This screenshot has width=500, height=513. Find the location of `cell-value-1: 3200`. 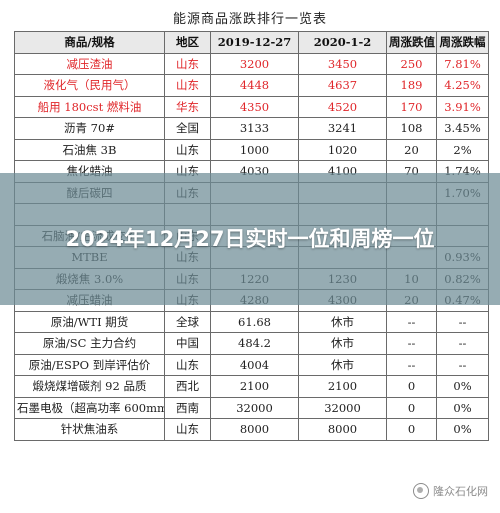

cell-value-1: 3200 is located at coordinates (254, 63).